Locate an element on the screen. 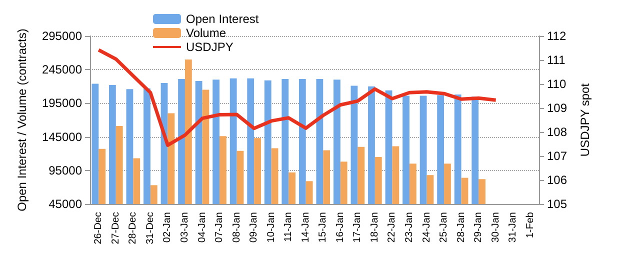  y2-tick-label: 110 is located at coordinates (556, 84).